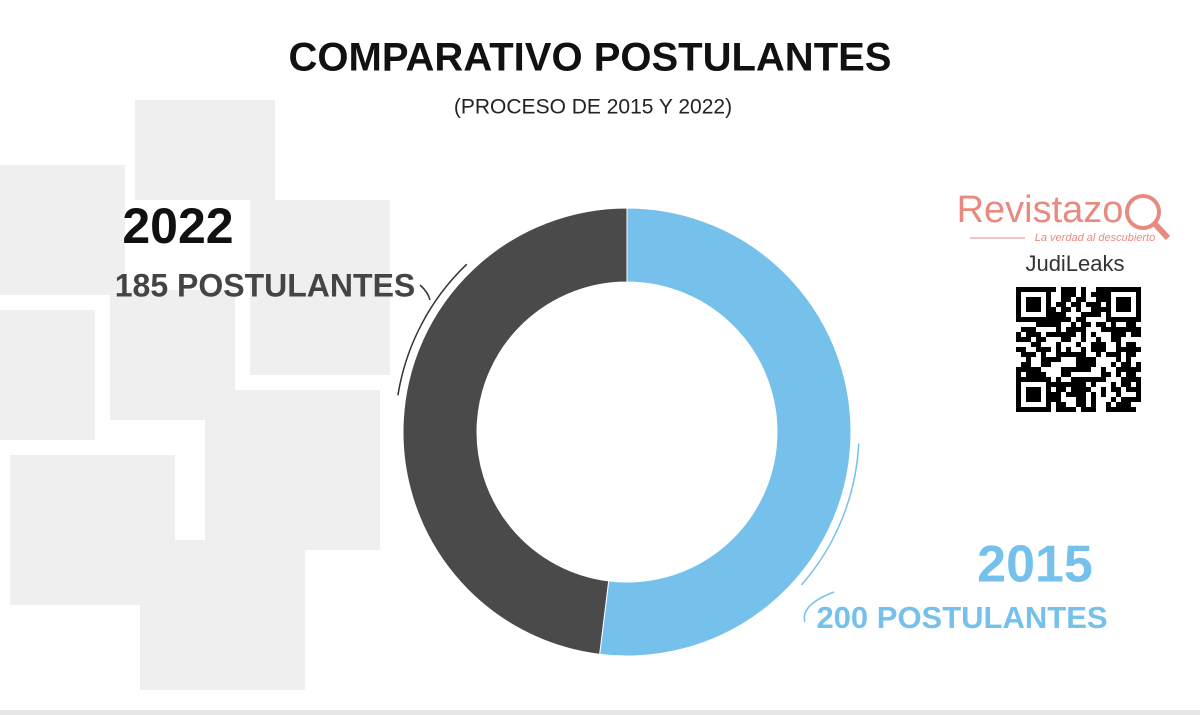 Image resolution: width=1200 pixels, height=715 pixels. Describe the element at coordinates (265, 285) in the screenshot. I see `value-label: 185 POSTULANTES` at that location.